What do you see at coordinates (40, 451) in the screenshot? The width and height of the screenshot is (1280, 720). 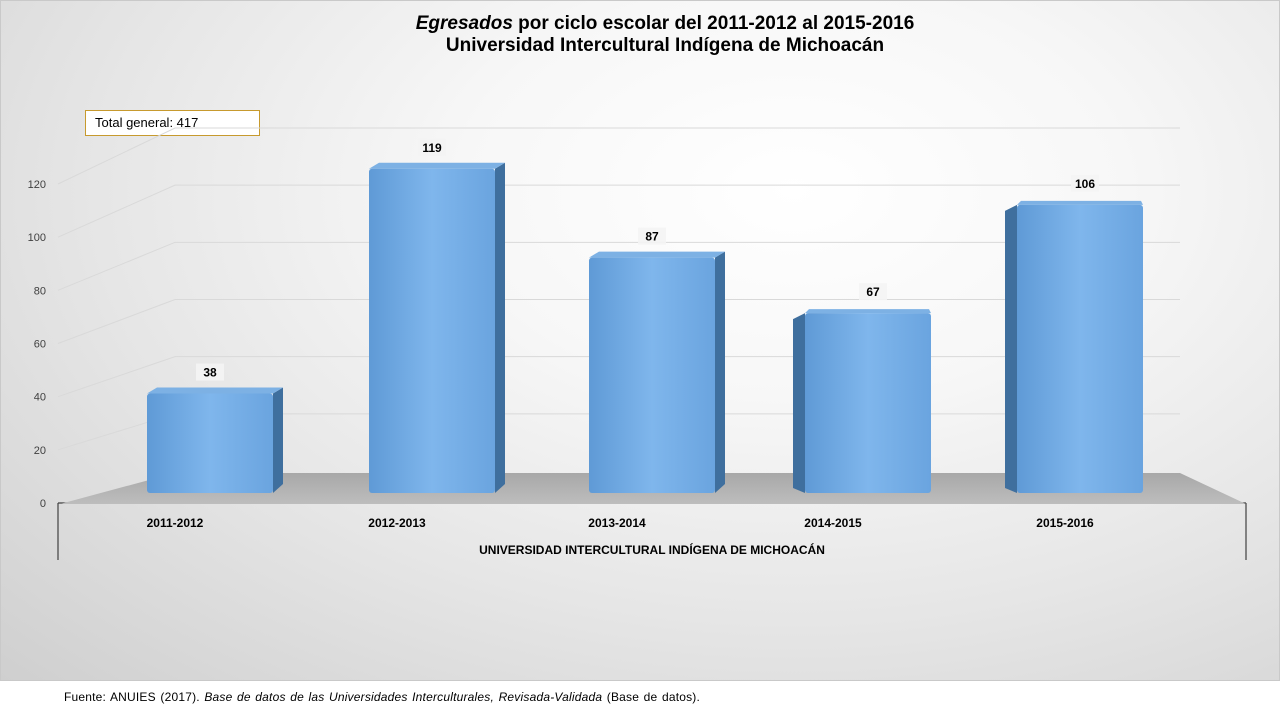 I see `y-tick-label: 20` at bounding box center [40, 451].